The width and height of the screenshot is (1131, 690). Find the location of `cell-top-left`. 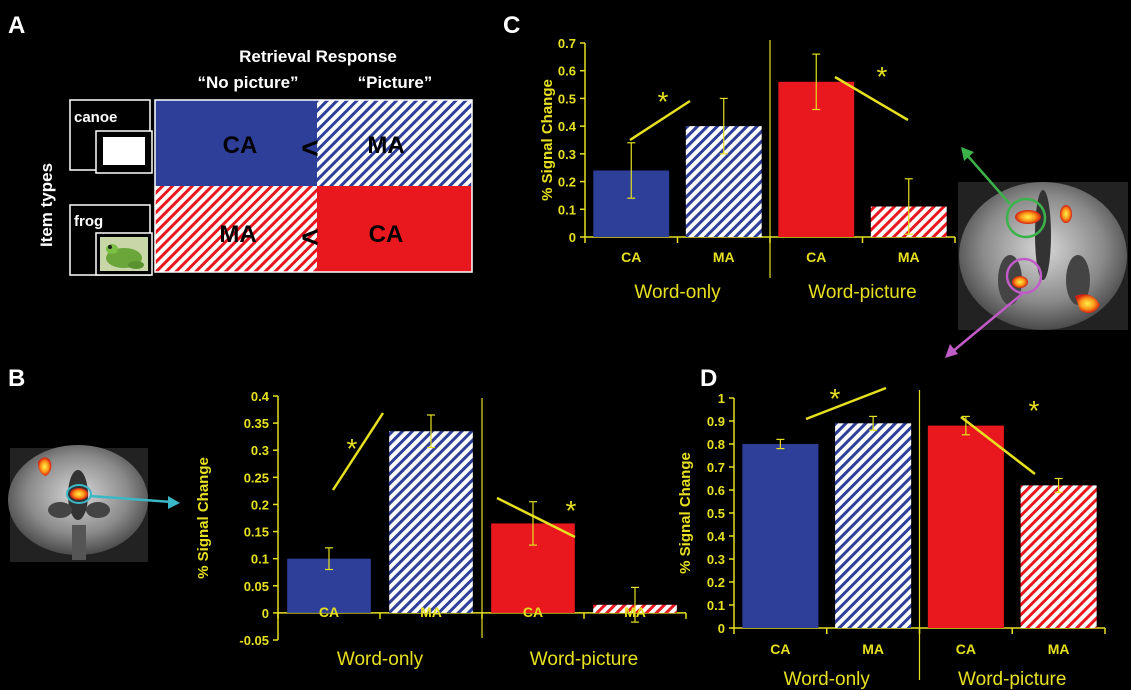

cell-top-left is located at coordinates (236, 143).